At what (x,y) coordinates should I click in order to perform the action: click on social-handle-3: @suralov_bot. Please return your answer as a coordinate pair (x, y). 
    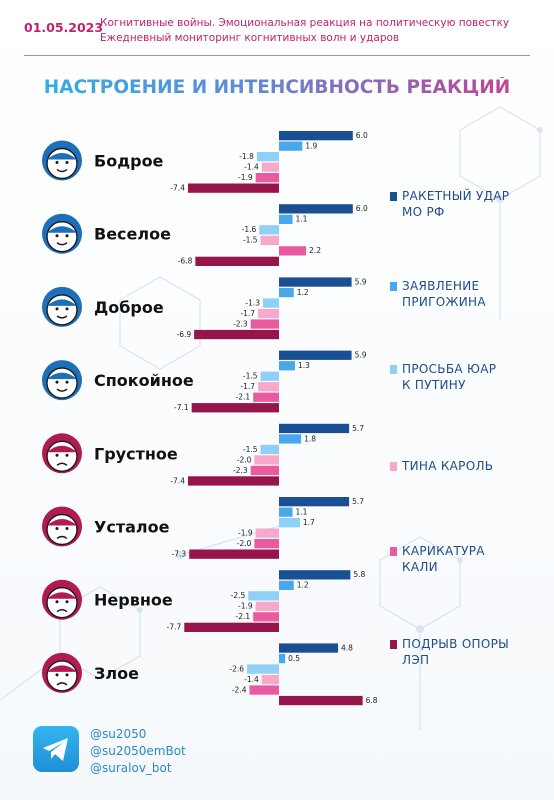
    Looking at the image, I should click on (131, 768).